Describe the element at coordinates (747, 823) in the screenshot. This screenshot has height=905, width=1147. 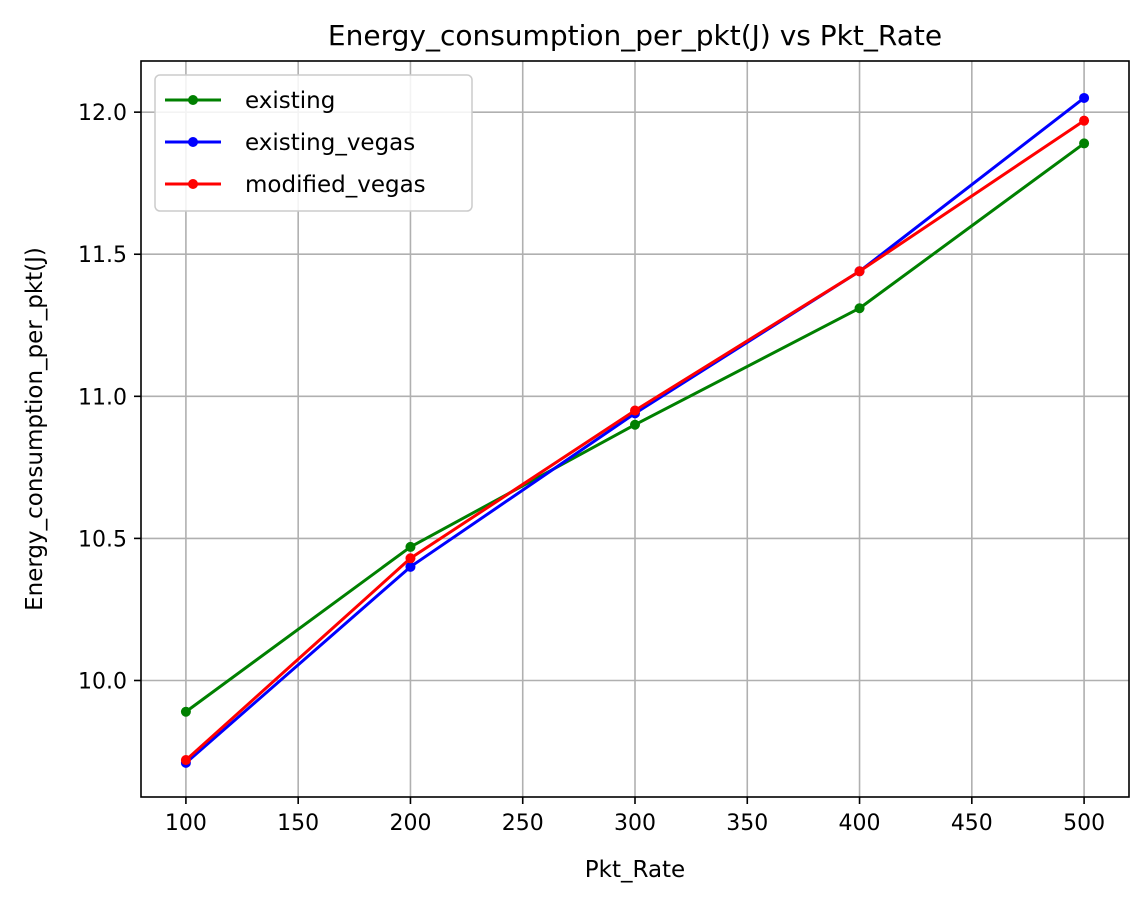
I see `x-tick-label: 350` at that location.